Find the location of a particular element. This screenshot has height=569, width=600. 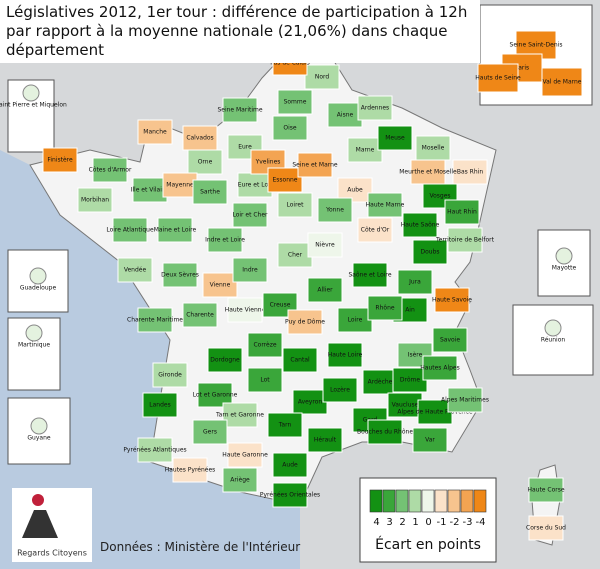

department-label: Haute Garonne is located at coordinates (245, 455).